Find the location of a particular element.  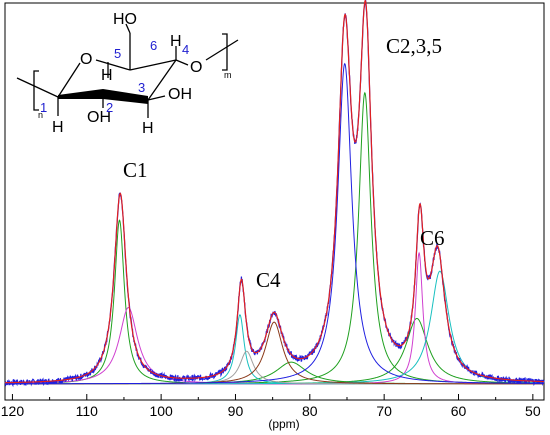

carbon-number-1: 1 is located at coordinates (43, 107).